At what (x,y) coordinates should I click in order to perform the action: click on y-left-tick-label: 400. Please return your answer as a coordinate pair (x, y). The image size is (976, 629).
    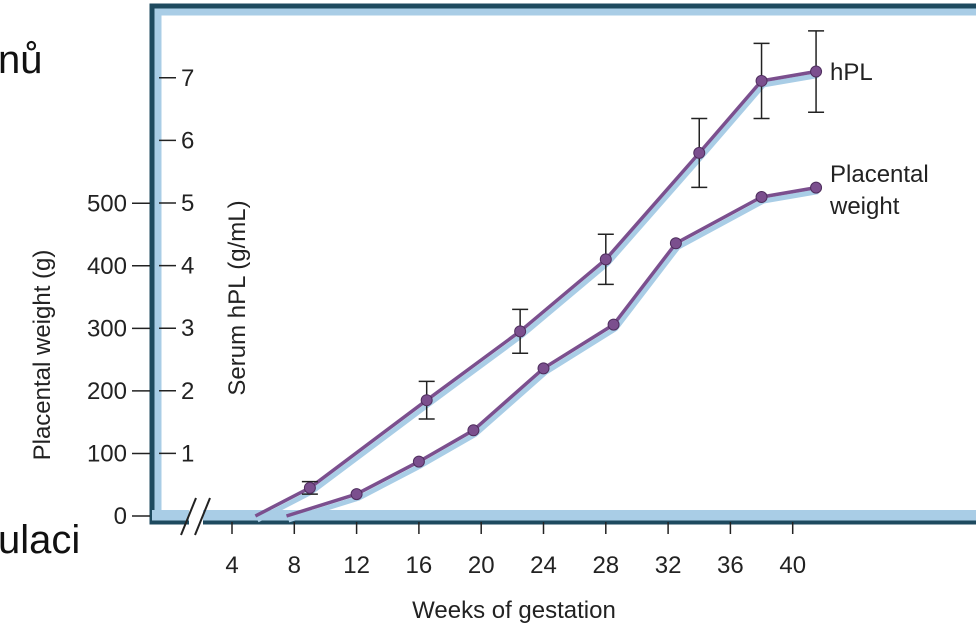
    Looking at the image, I should click on (107, 266).